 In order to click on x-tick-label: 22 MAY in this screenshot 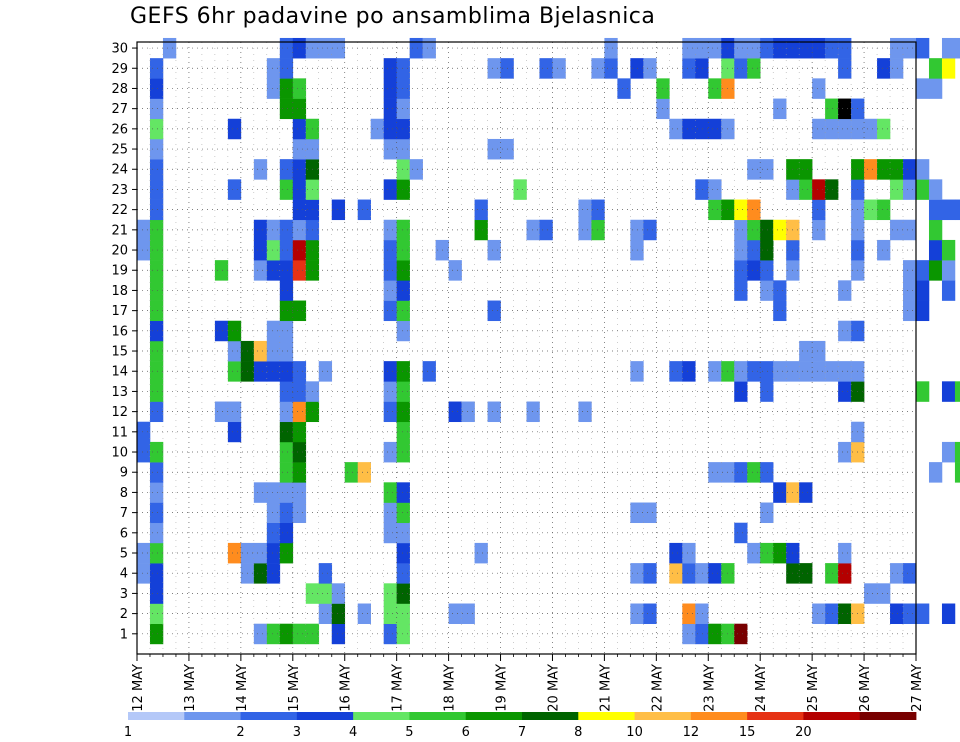, I will do `click(657, 688)`.